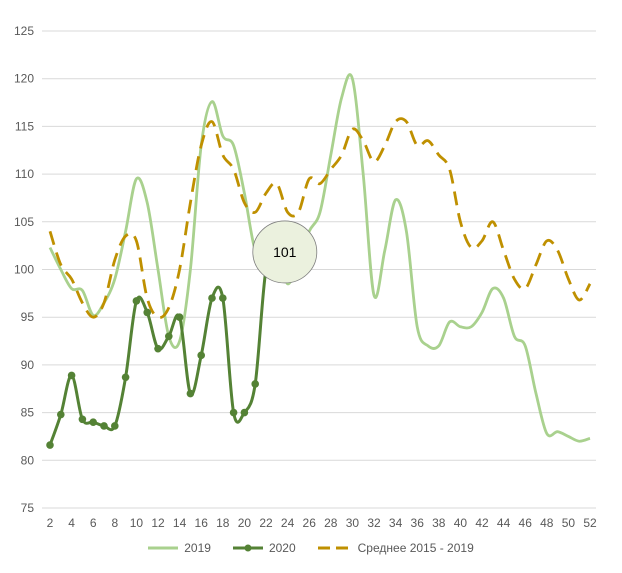 The image size is (622, 573). What do you see at coordinates (114, 523) in the screenshot?
I see `x-tick-label: 8` at bounding box center [114, 523].